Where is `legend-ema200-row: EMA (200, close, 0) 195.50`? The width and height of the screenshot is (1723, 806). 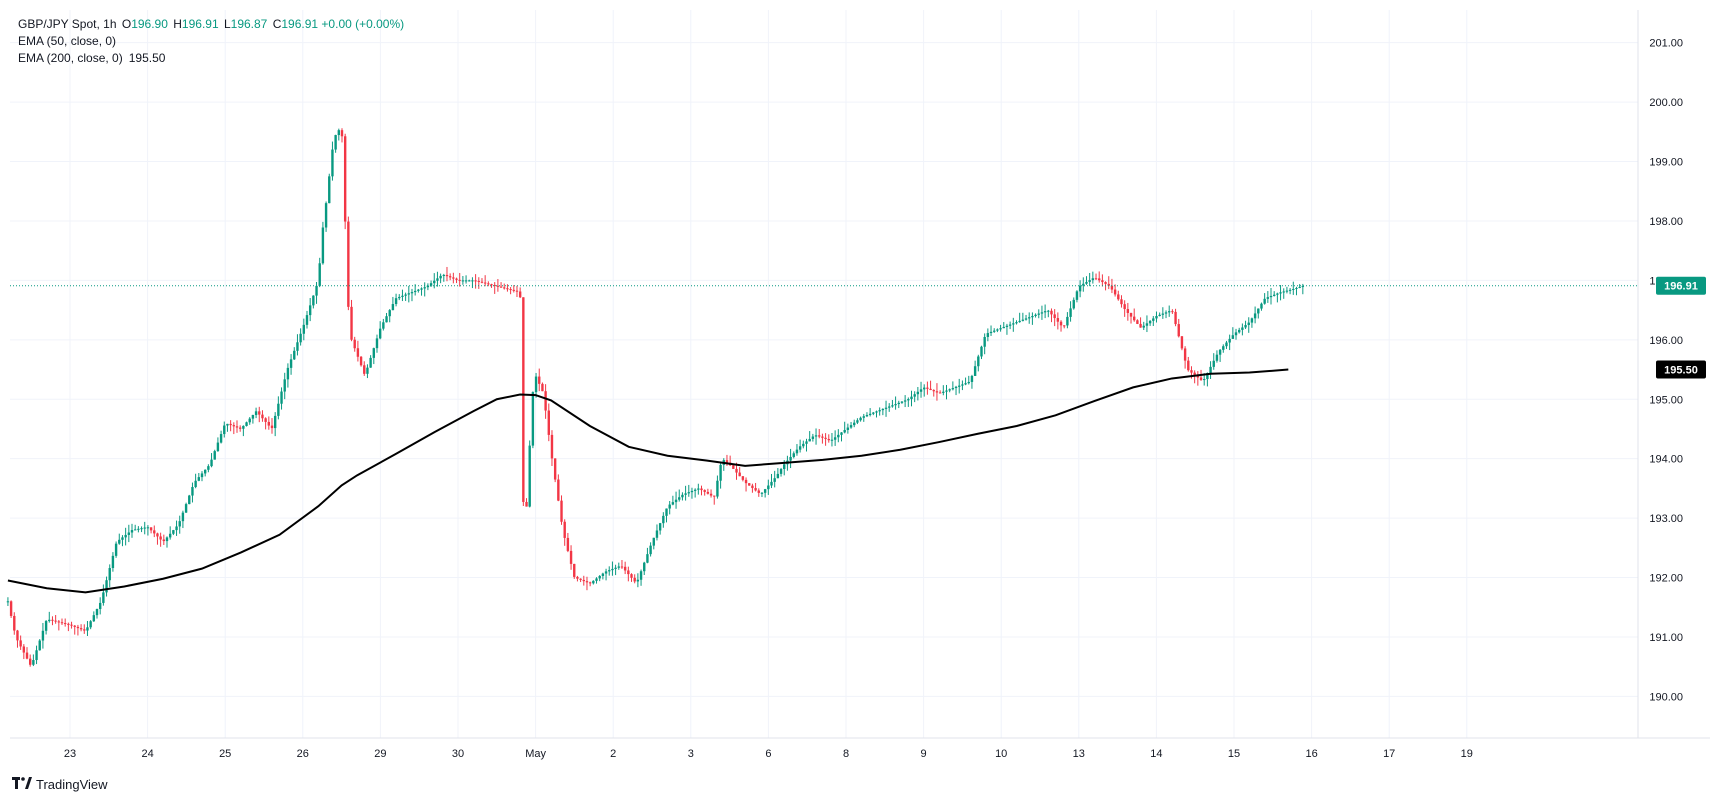 legend-ema200-row: EMA (200, close, 0) 195.50 is located at coordinates (211, 58).